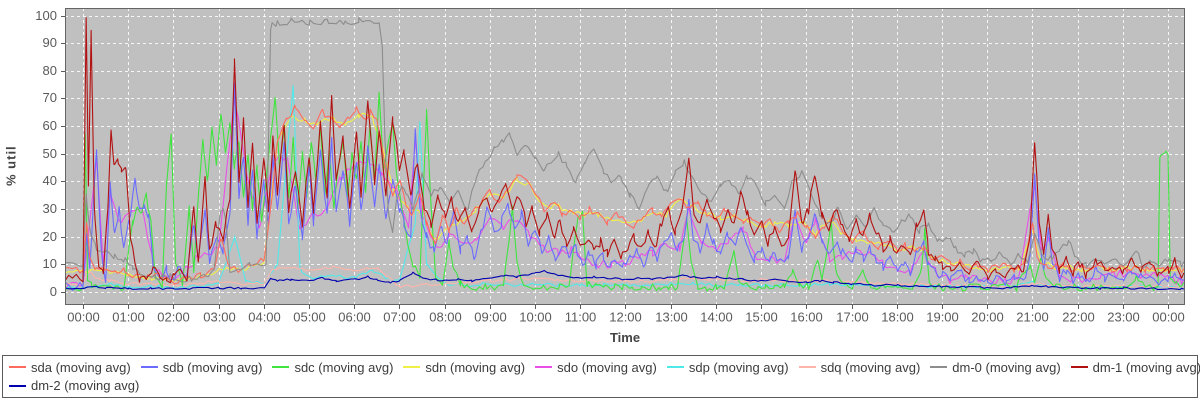  I want to click on legend-label: sdc (moving avg), so click(344, 367).